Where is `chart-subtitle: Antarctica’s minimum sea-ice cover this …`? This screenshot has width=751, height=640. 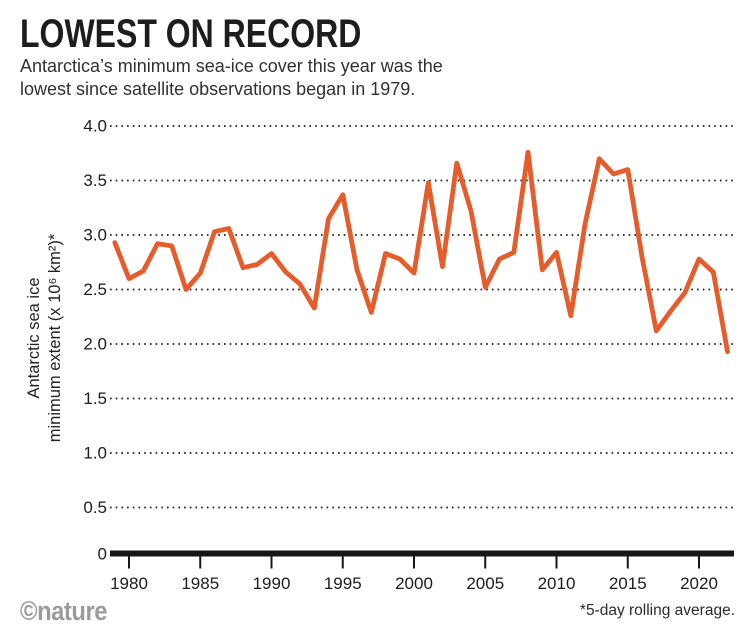
chart-subtitle: Antarctica’s minimum sea-ice cover this … is located at coordinates (231, 78).